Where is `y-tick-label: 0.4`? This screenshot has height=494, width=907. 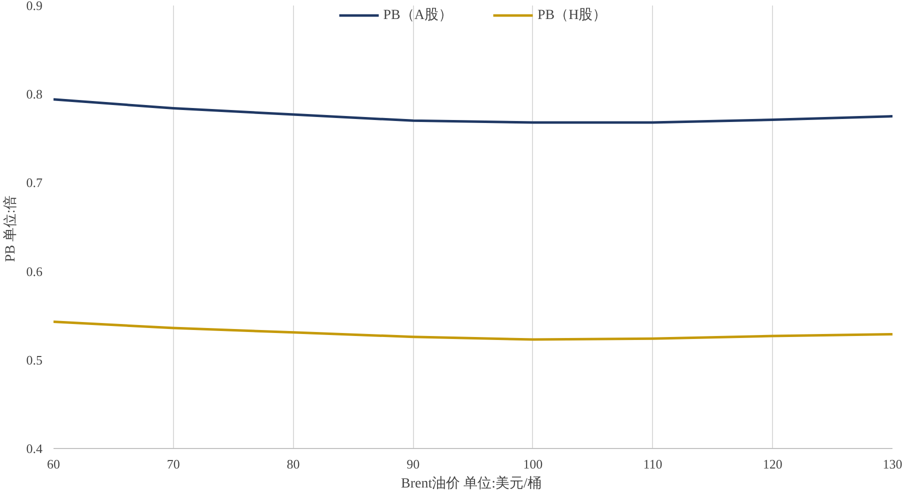
y-tick-label: 0.4 is located at coordinates (34, 448).